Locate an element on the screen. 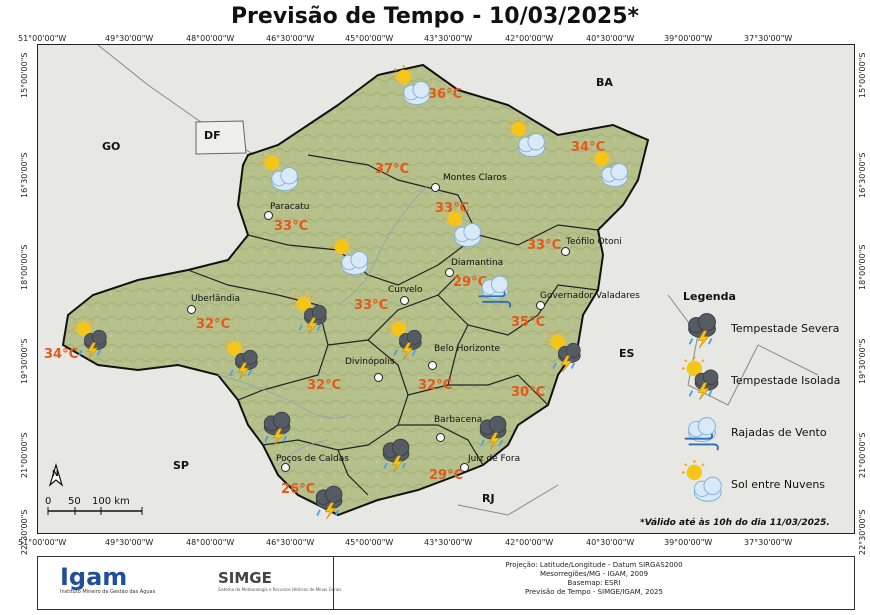 The image size is (870, 615). rivers is located at coordinates (323, 325).